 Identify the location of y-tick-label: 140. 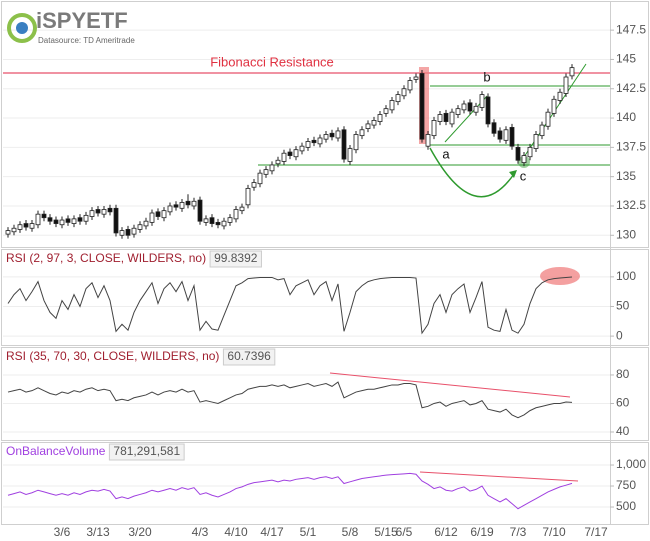
(626, 117).